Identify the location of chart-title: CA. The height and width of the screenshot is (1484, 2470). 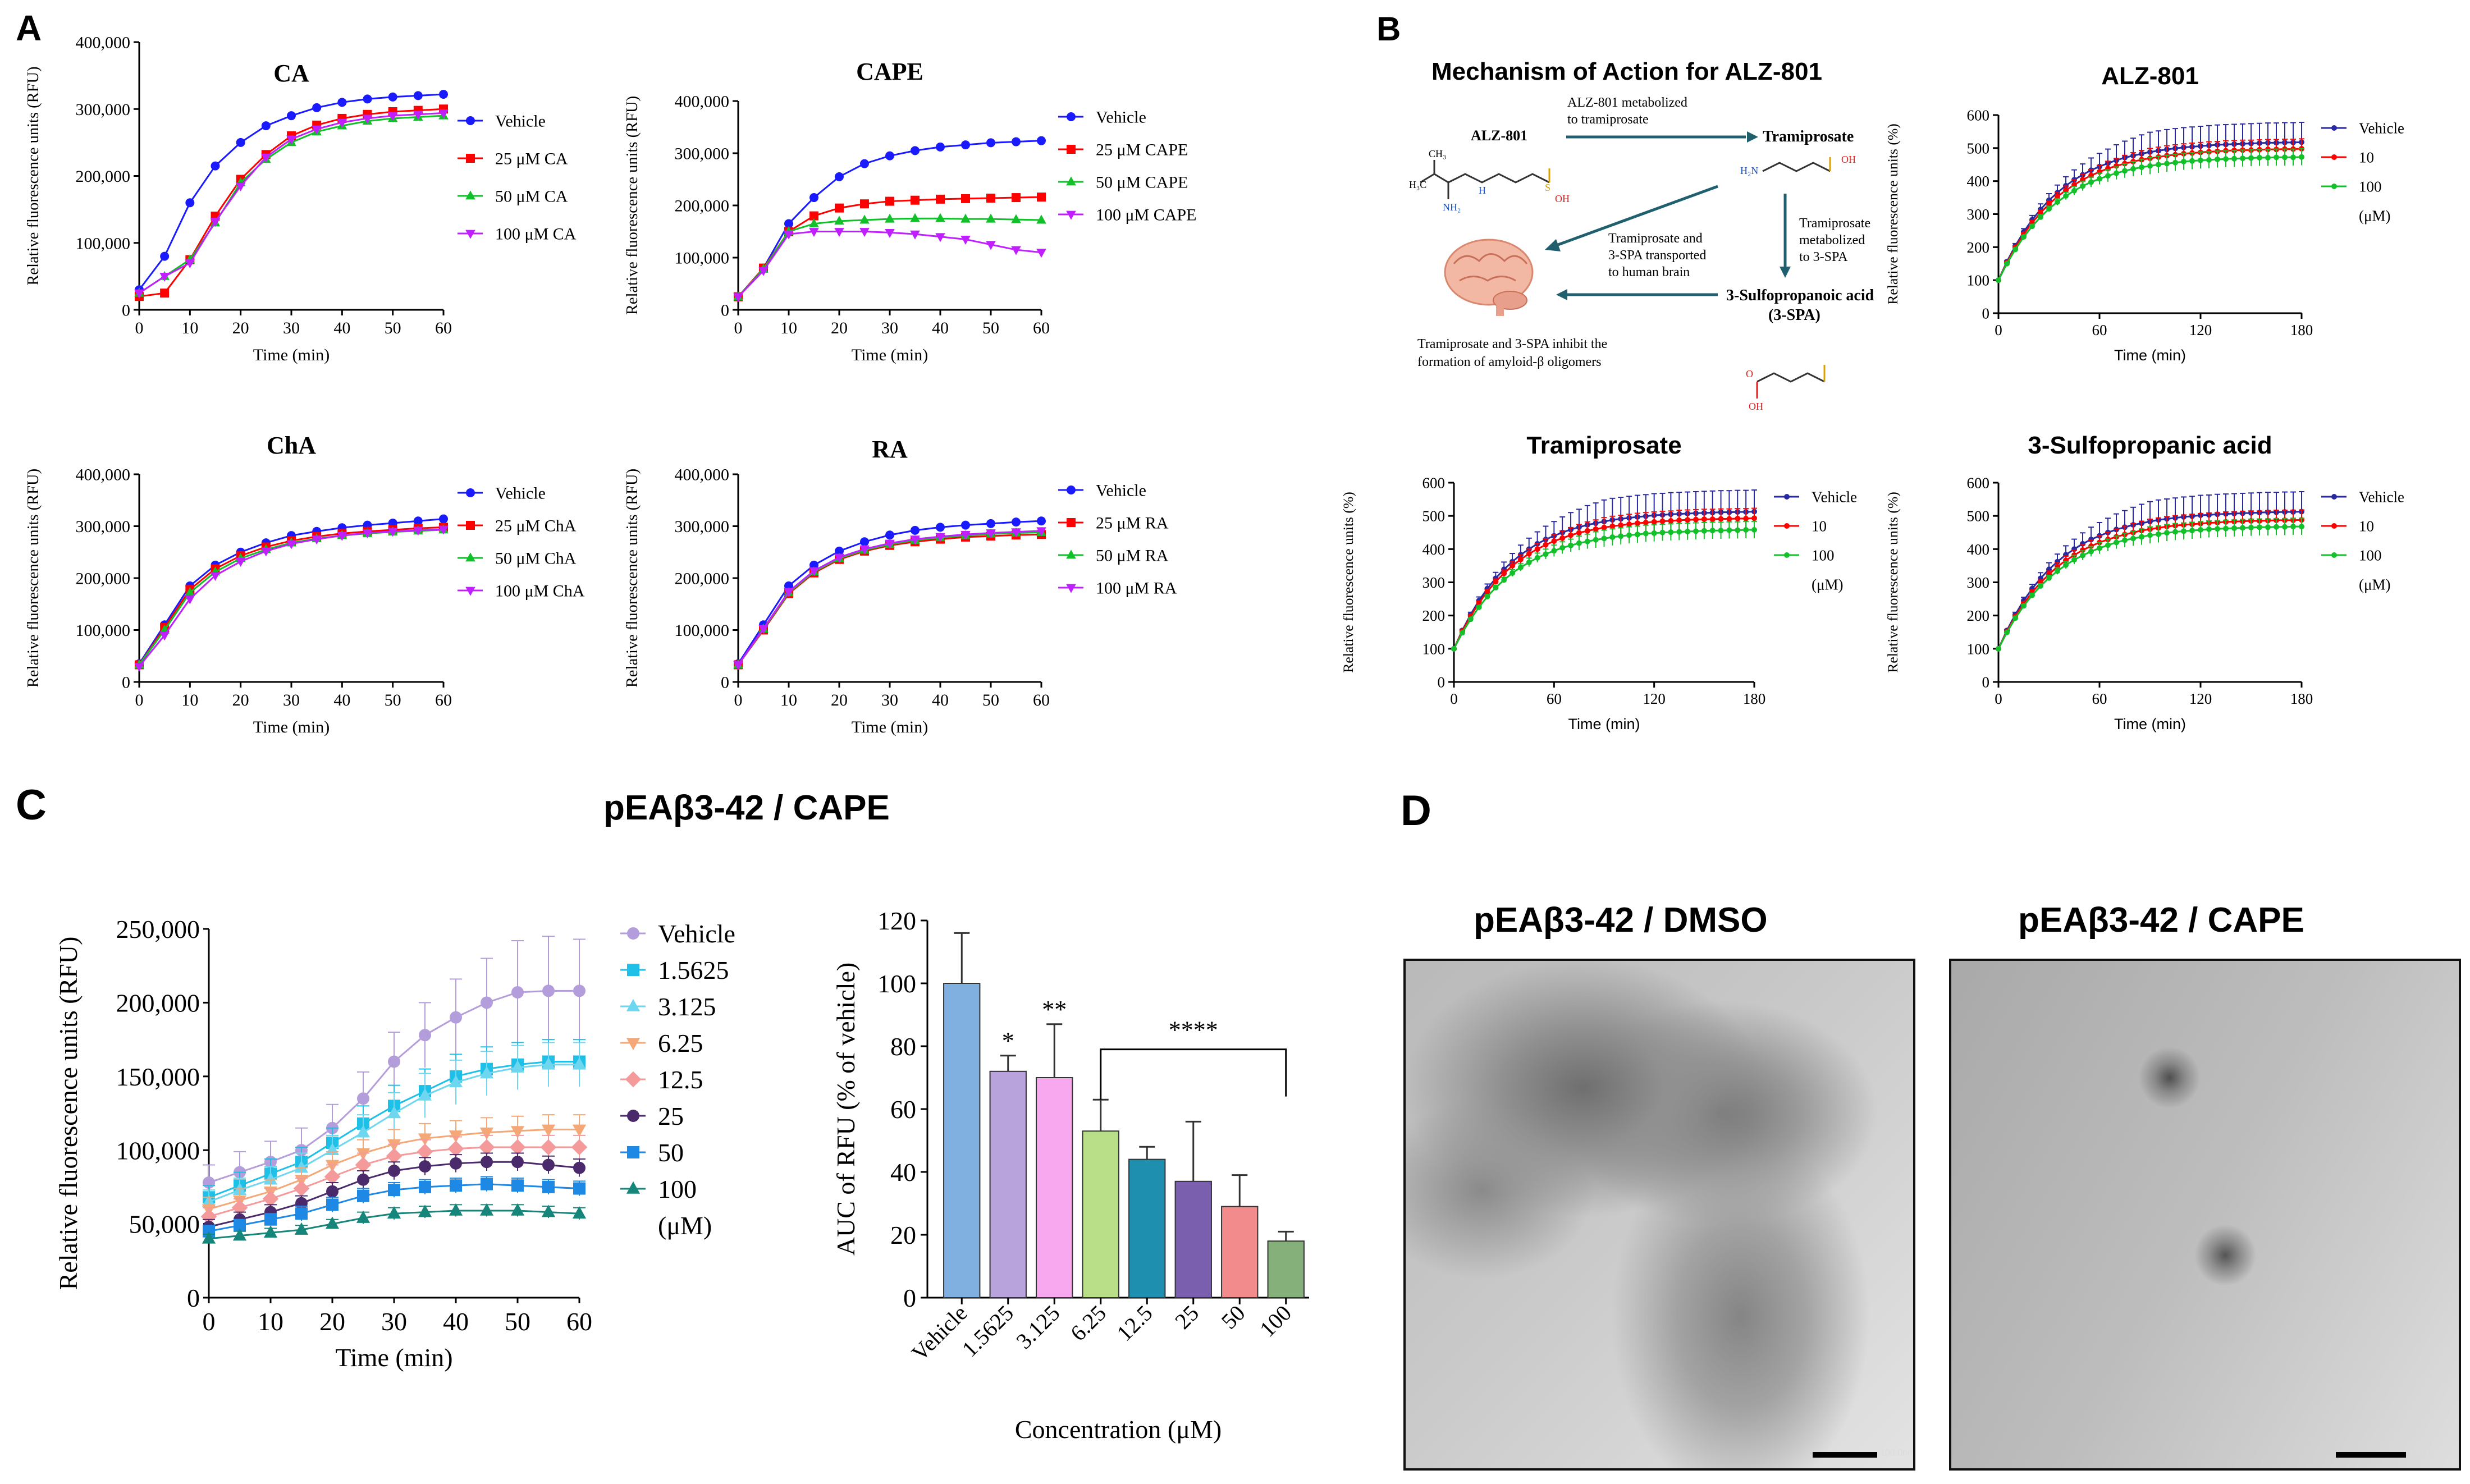
(291, 73).